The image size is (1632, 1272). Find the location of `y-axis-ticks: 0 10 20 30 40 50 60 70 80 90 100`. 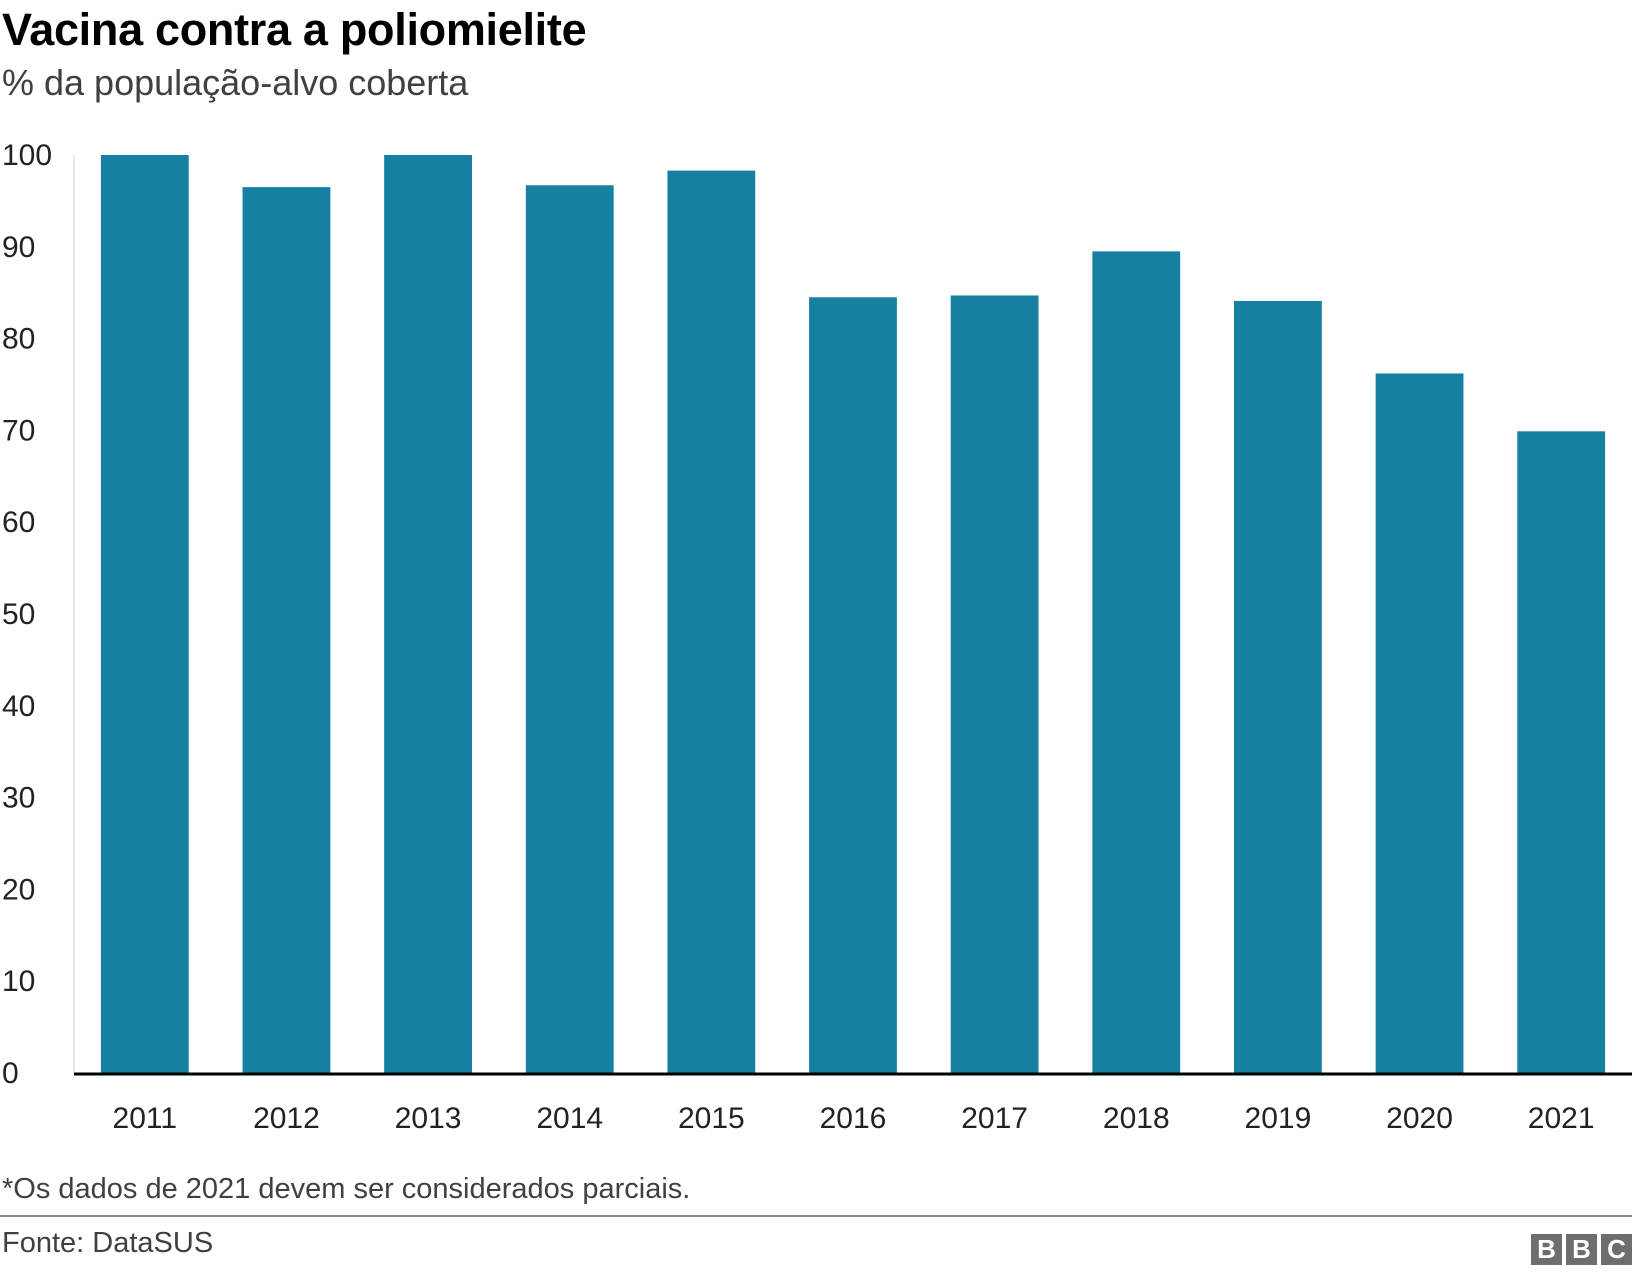

y-axis-ticks: 0 10 20 30 40 50 60 70 80 90 100 is located at coordinates (27, 614).